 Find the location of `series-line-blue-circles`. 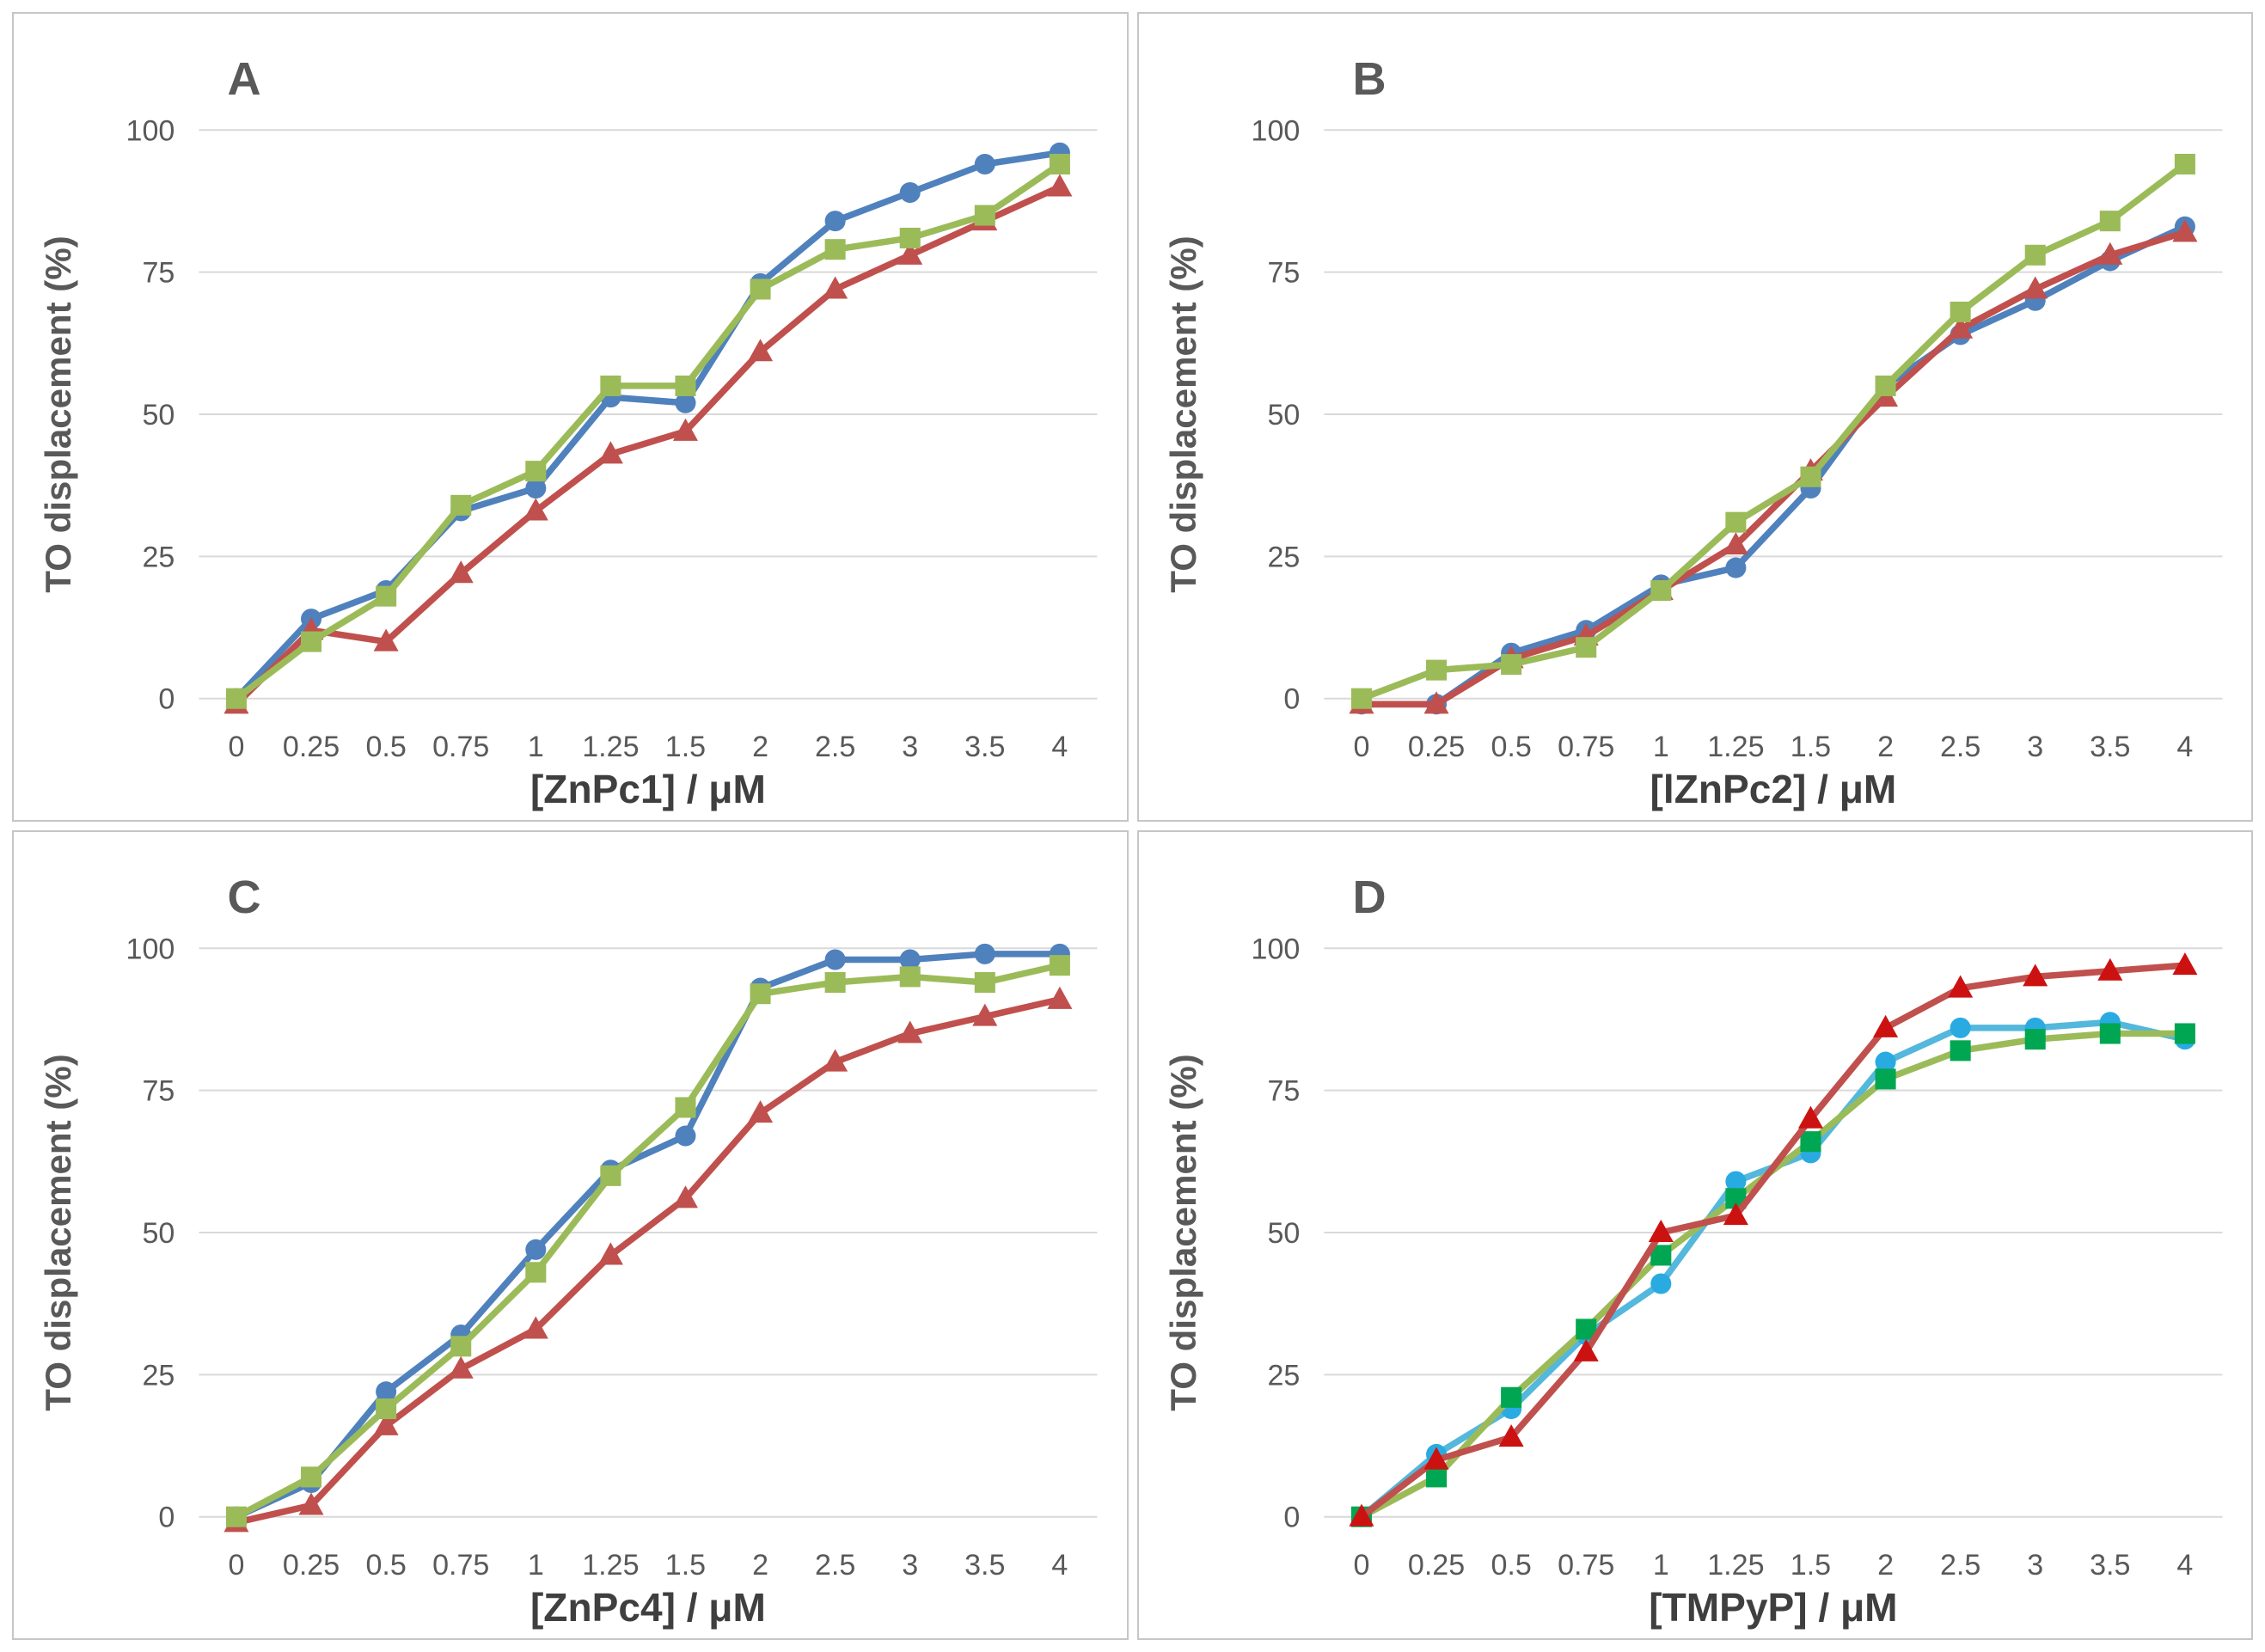

series-line-blue-circles is located at coordinates (1772, 465).